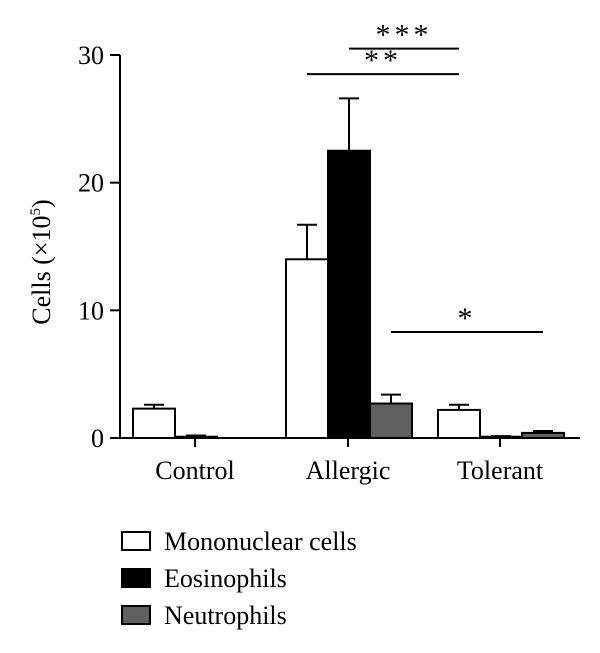 The width and height of the screenshot is (600, 653). Describe the element at coordinates (91, 55) in the screenshot. I see `y-tick-label: 30` at that location.